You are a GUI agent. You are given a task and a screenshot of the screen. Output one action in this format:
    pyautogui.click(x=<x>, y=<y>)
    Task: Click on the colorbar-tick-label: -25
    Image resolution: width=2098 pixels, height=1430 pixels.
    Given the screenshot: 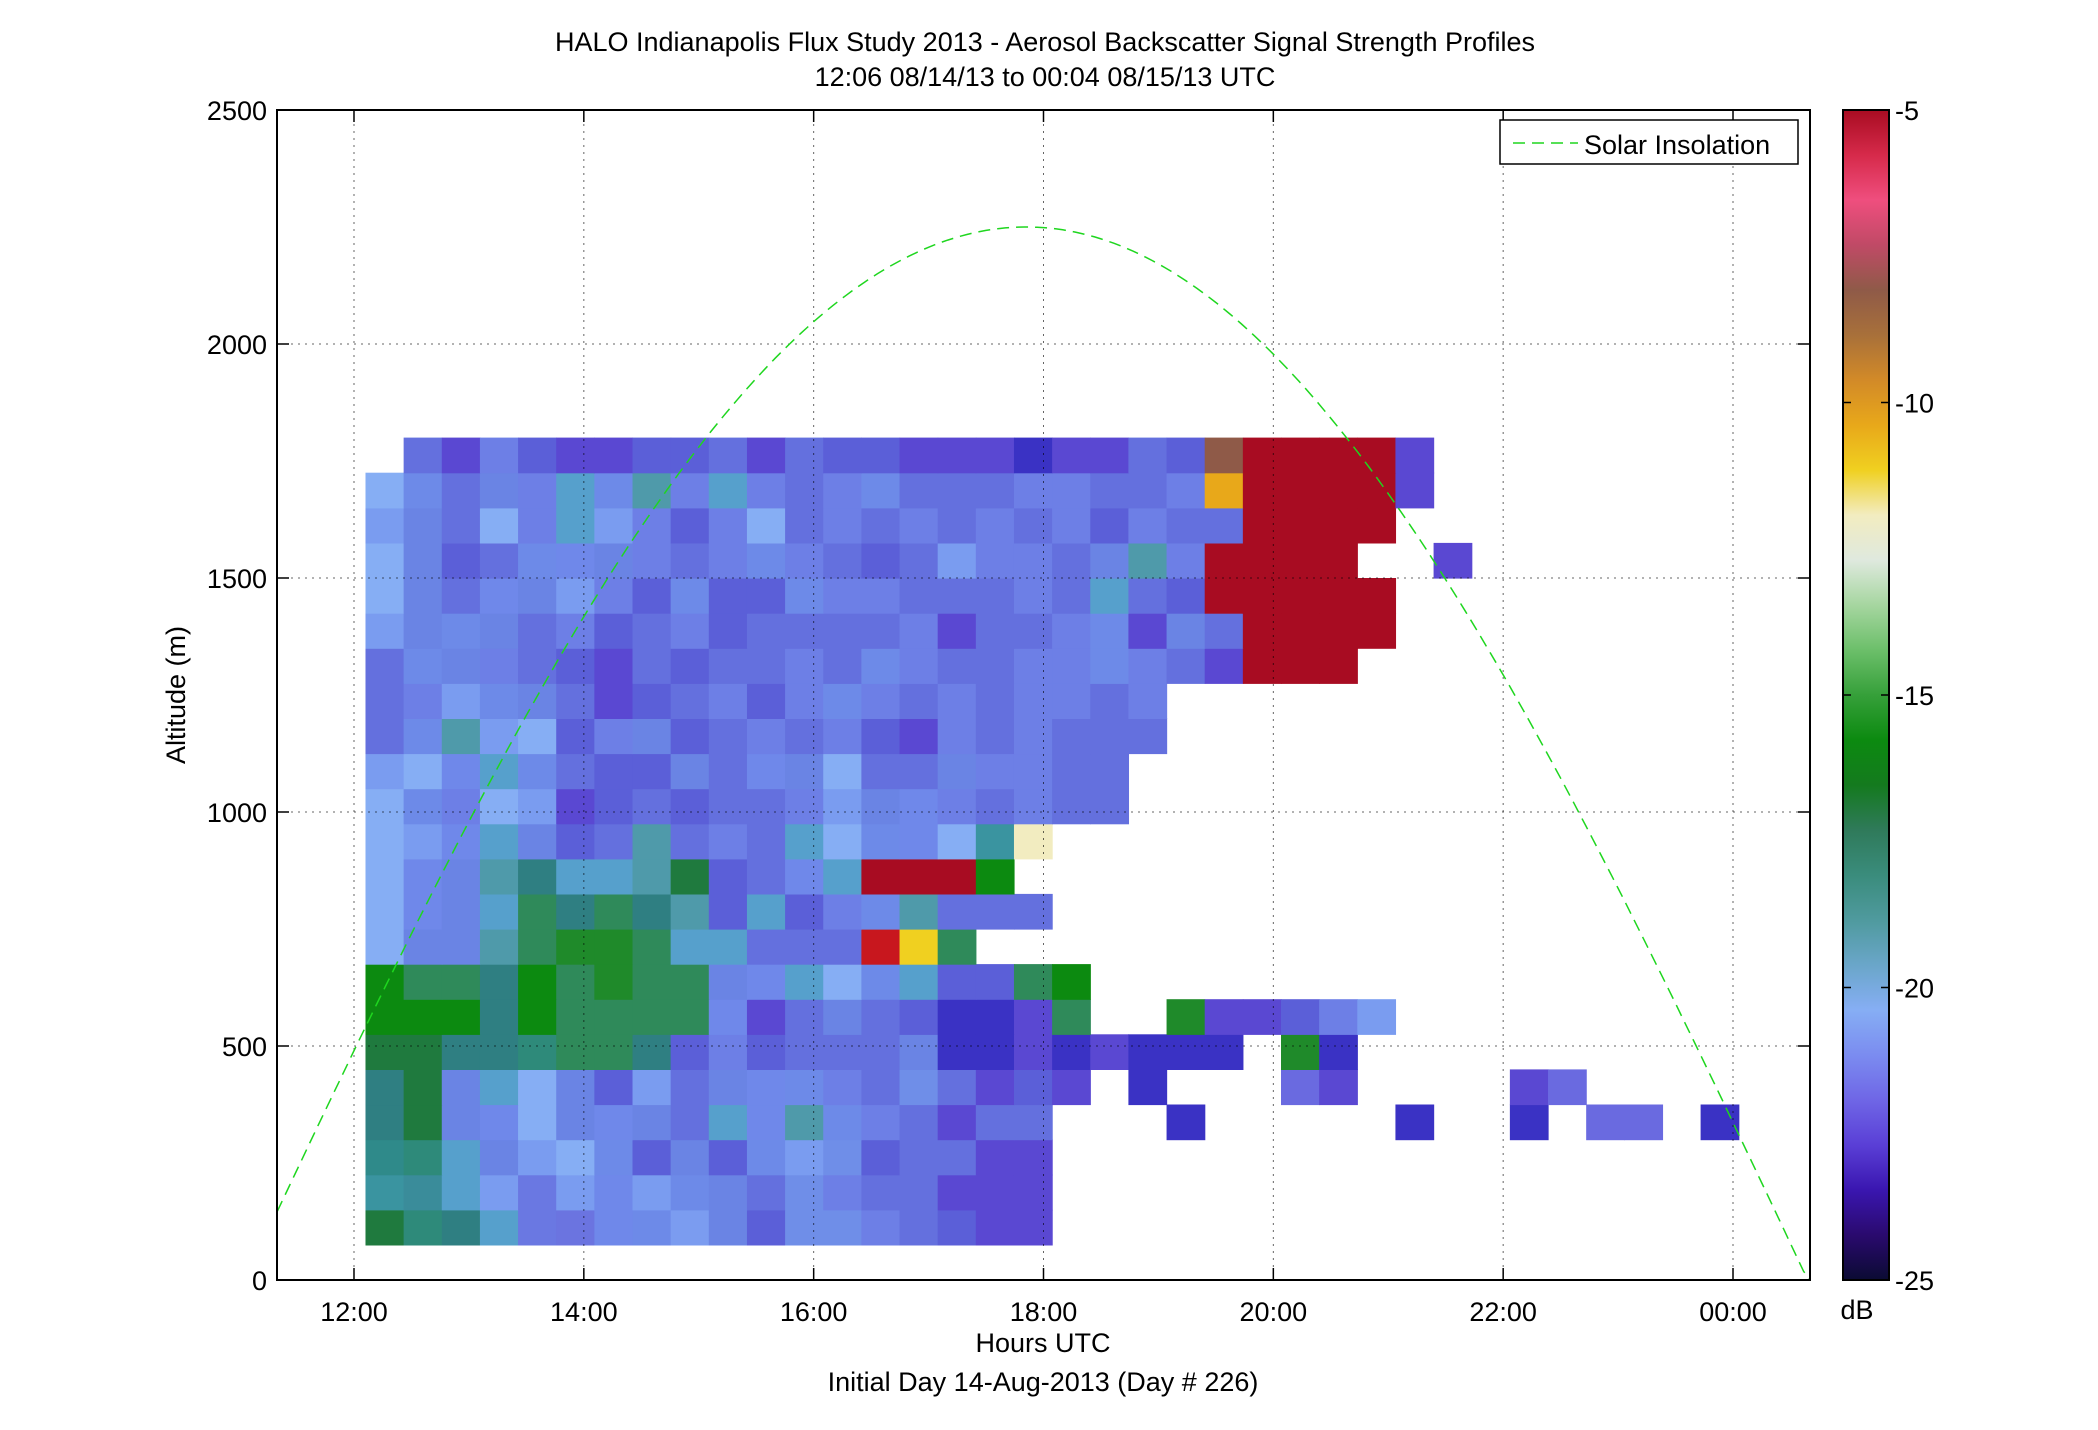 What is the action you would take?
    pyautogui.click(x=1914, y=1281)
    